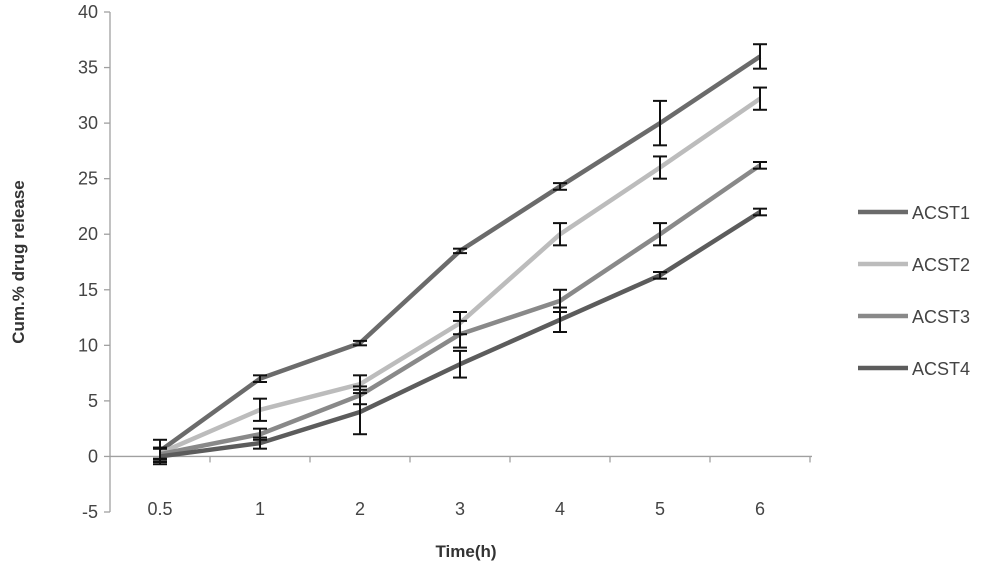  I want to click on legend-item-acst2: ACST2, so click(914, 265).